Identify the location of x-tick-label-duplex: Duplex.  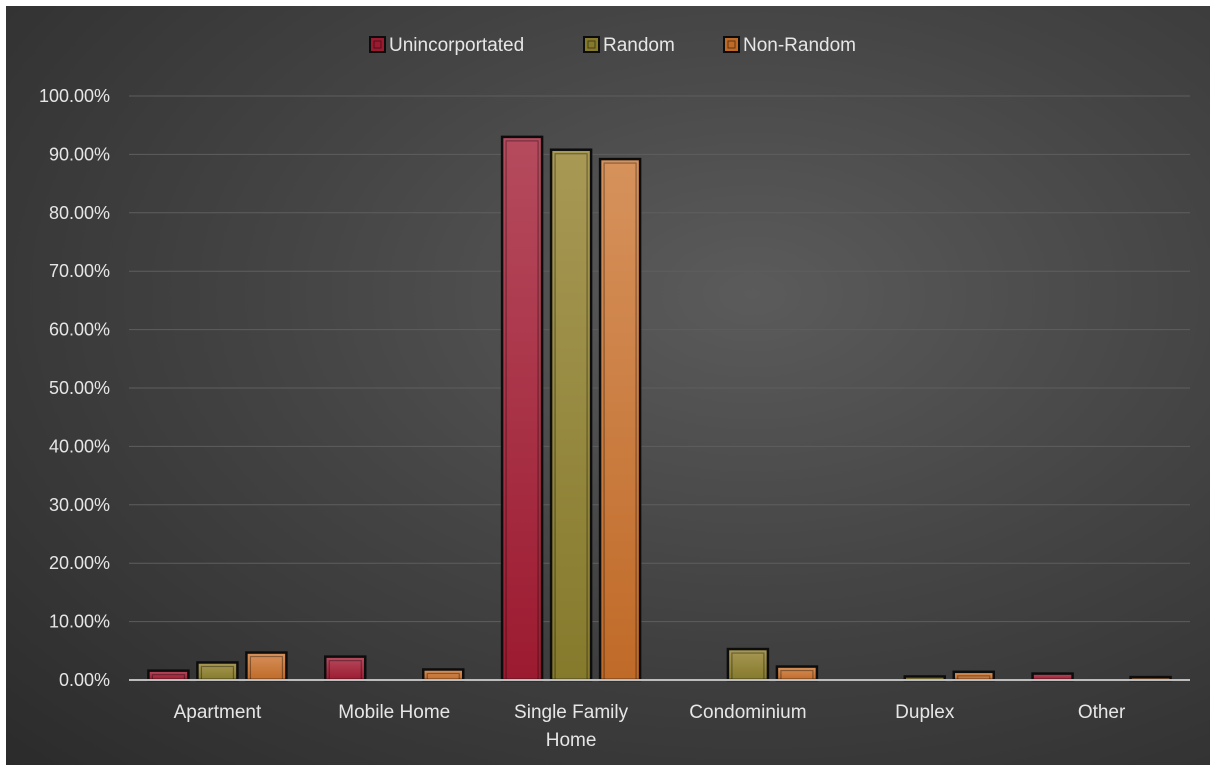
(925, 712).